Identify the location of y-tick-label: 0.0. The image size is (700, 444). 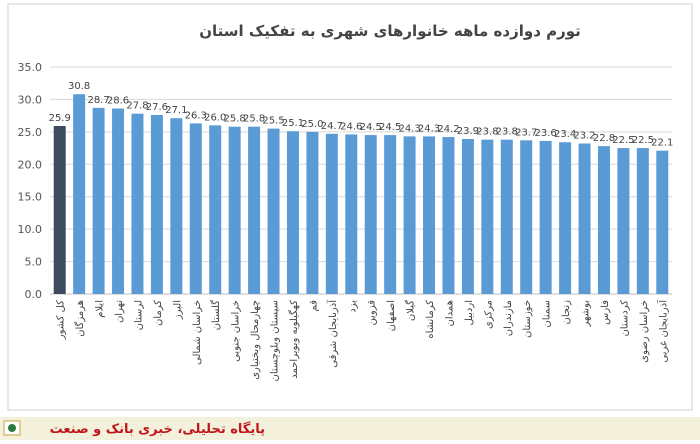
(34, 294).